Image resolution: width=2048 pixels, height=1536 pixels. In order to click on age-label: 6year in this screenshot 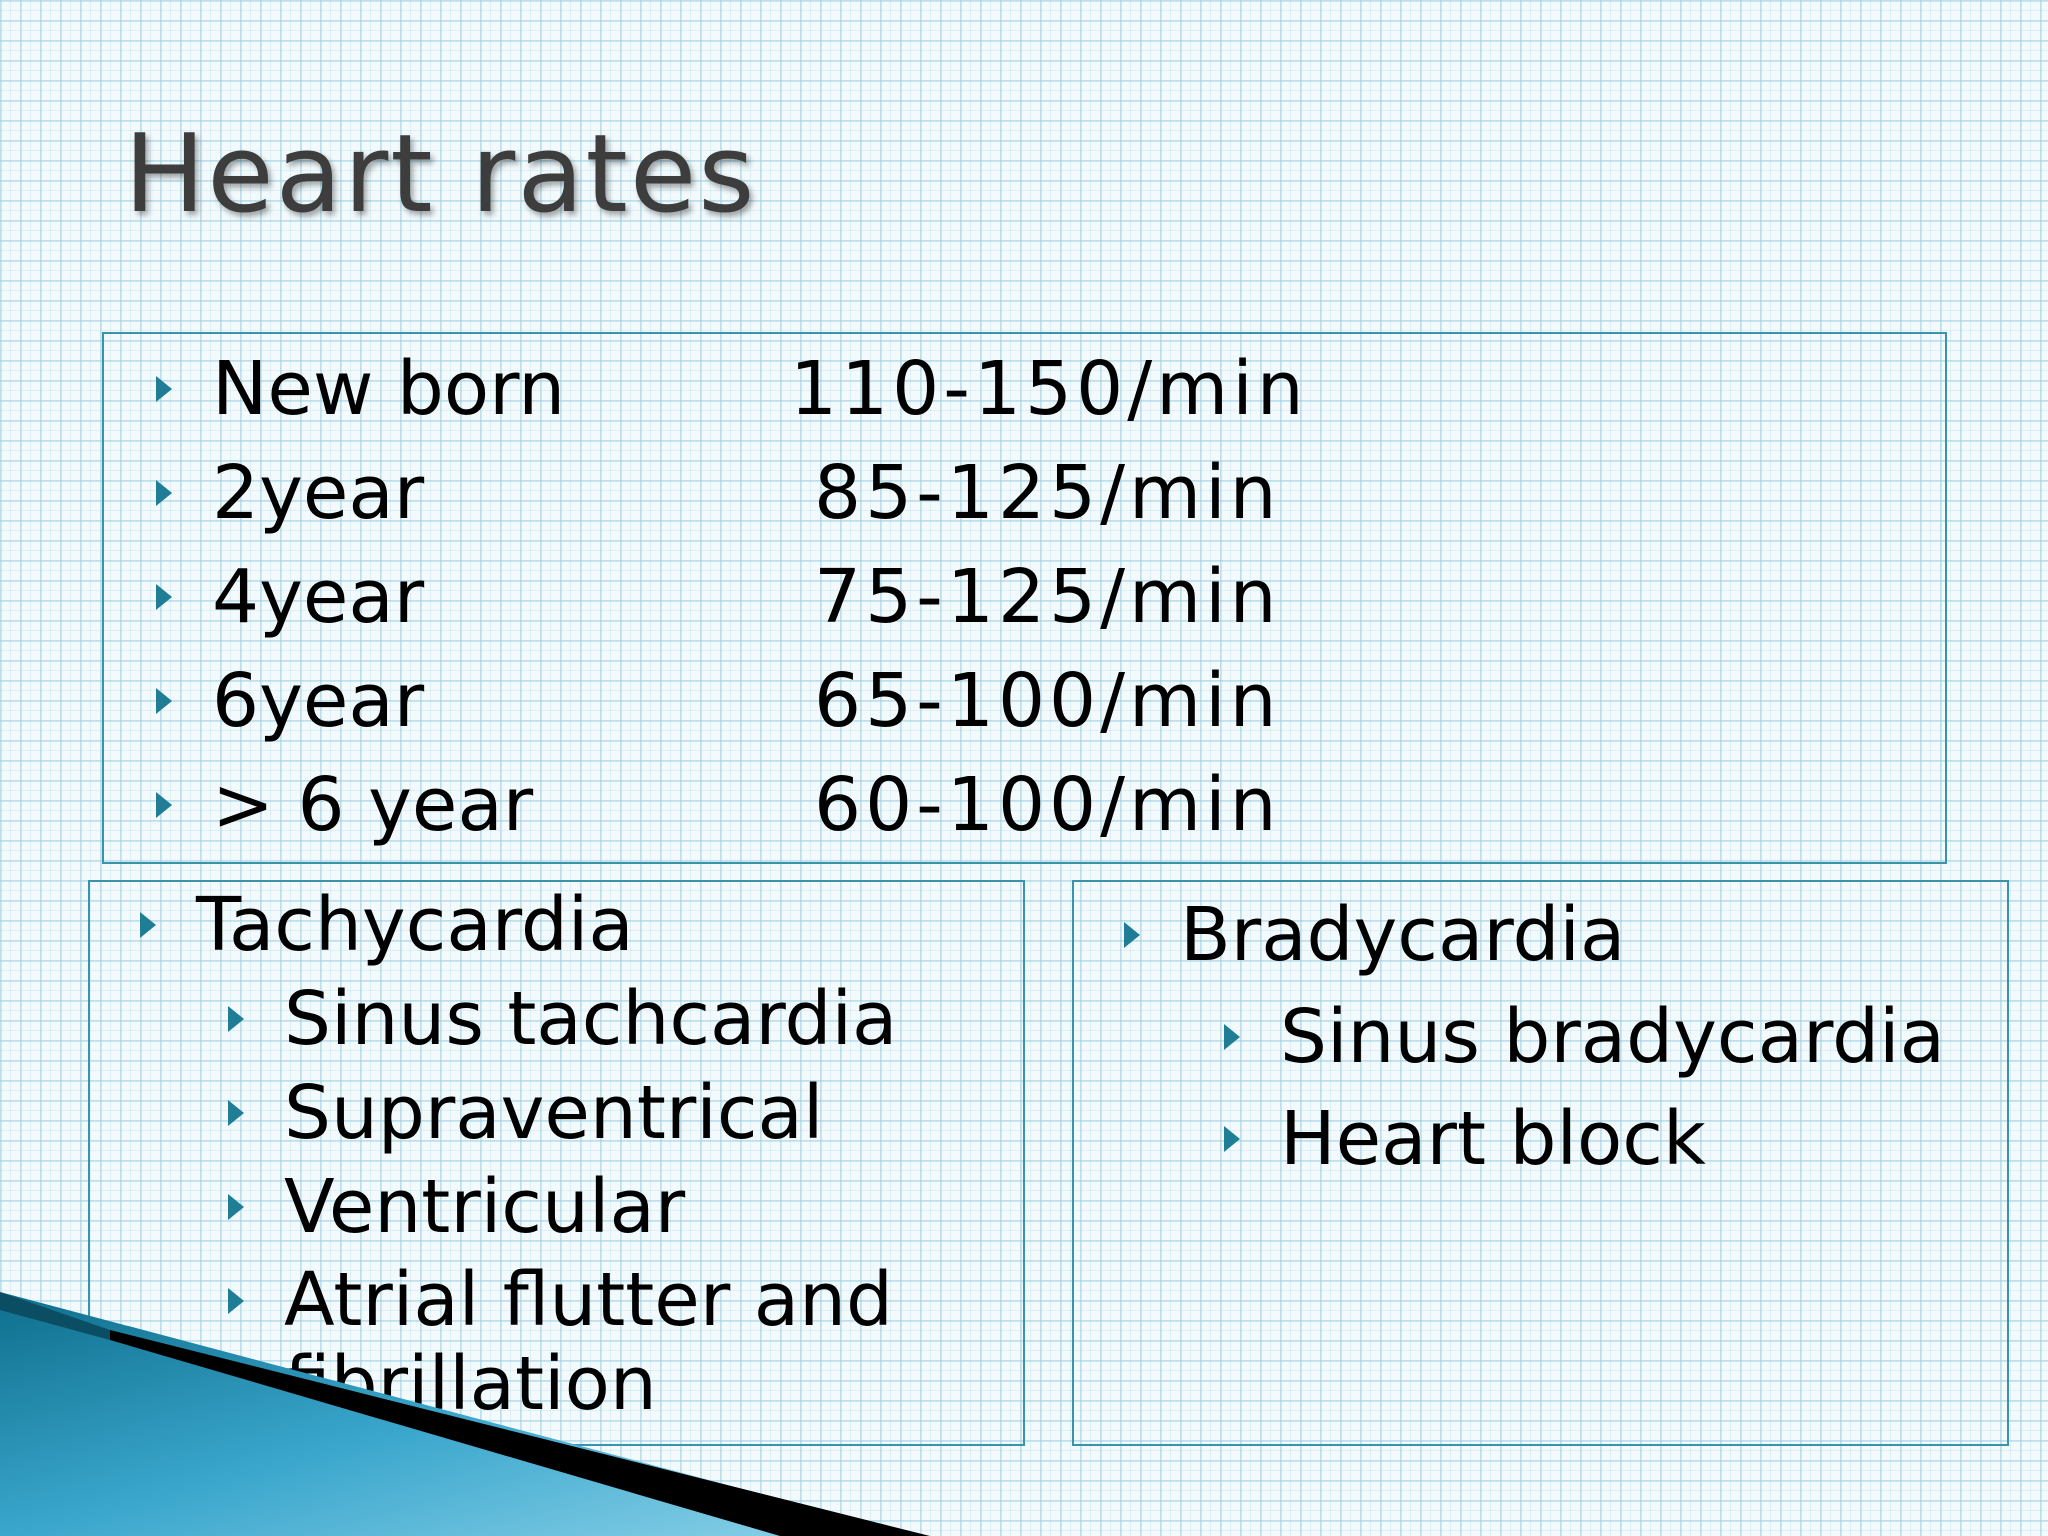, I will do `click(318, 701)`.